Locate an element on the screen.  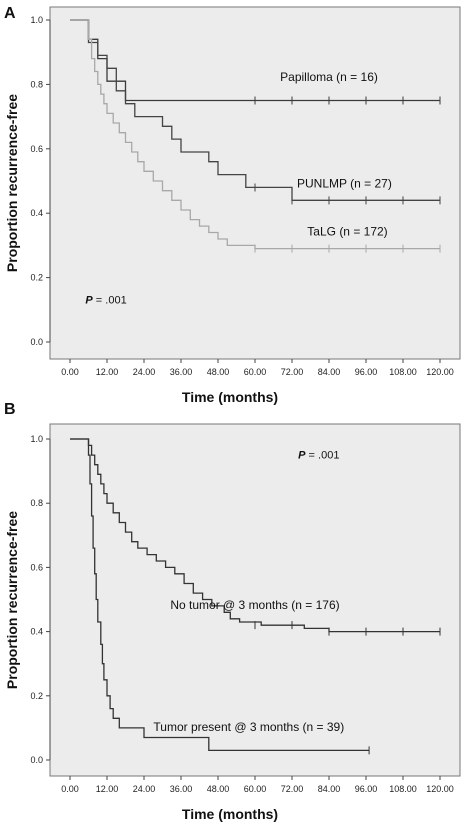
panel-letter: B is located at coordinates (10, 409).